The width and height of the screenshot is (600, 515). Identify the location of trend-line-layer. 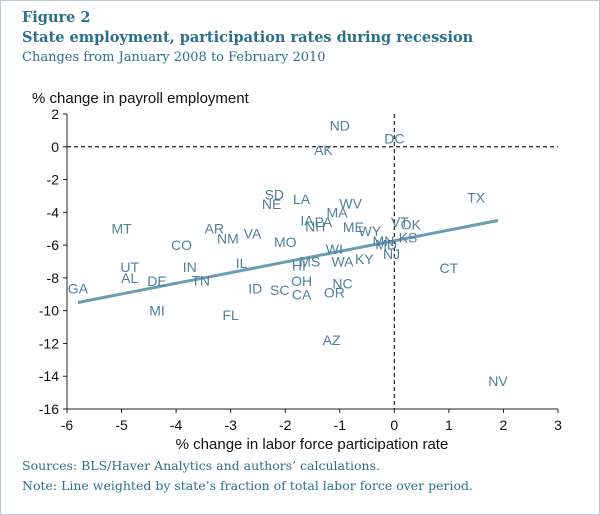
(288, 261).